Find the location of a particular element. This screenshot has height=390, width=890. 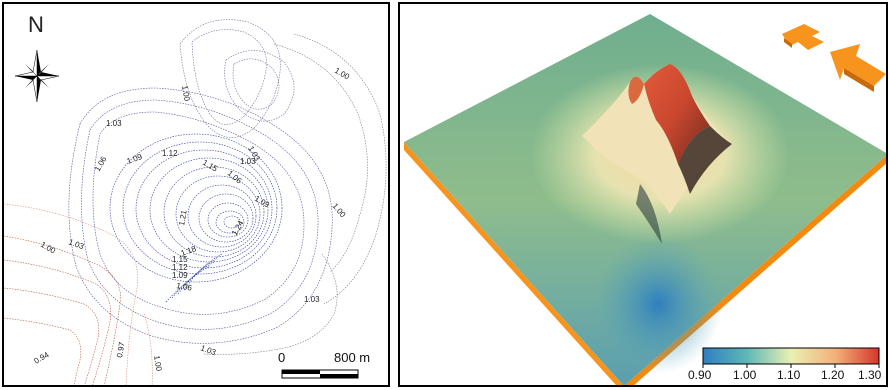

direction-arrow-icon is located at coordinates (803, 37).